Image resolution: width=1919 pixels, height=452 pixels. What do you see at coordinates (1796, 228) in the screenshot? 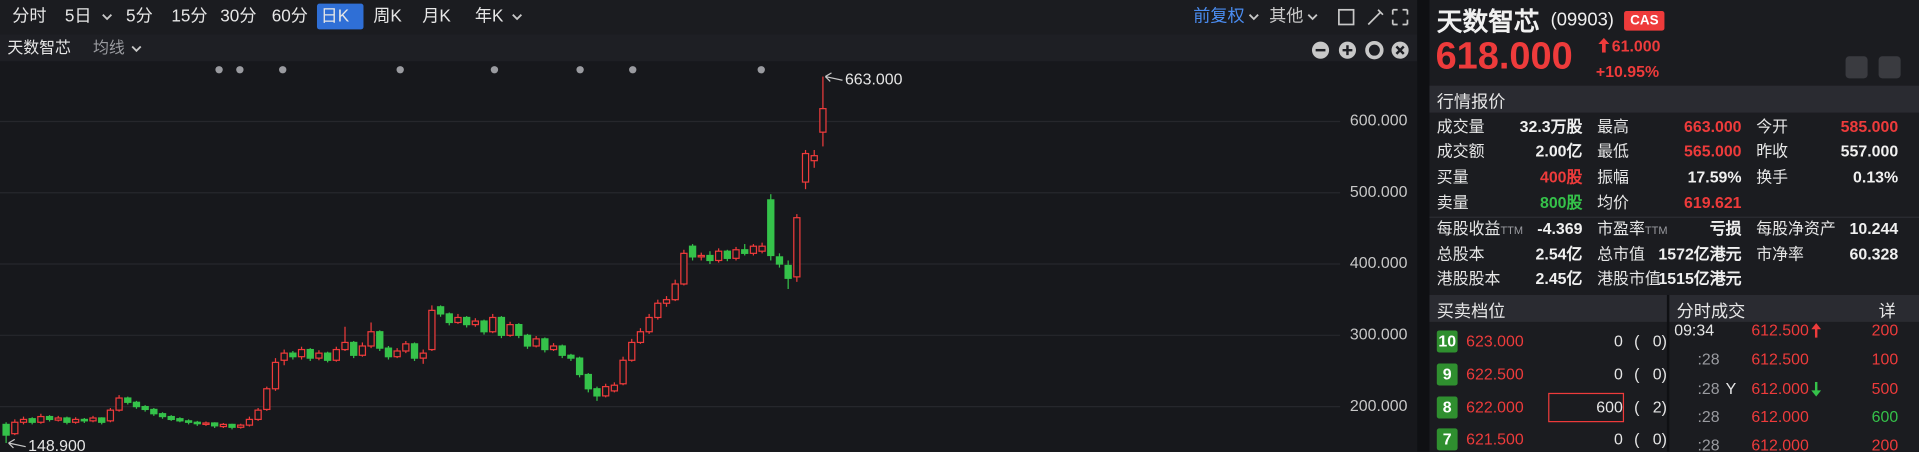
I see `field-label: 每股净资产` at bounding box center [1796, 228].